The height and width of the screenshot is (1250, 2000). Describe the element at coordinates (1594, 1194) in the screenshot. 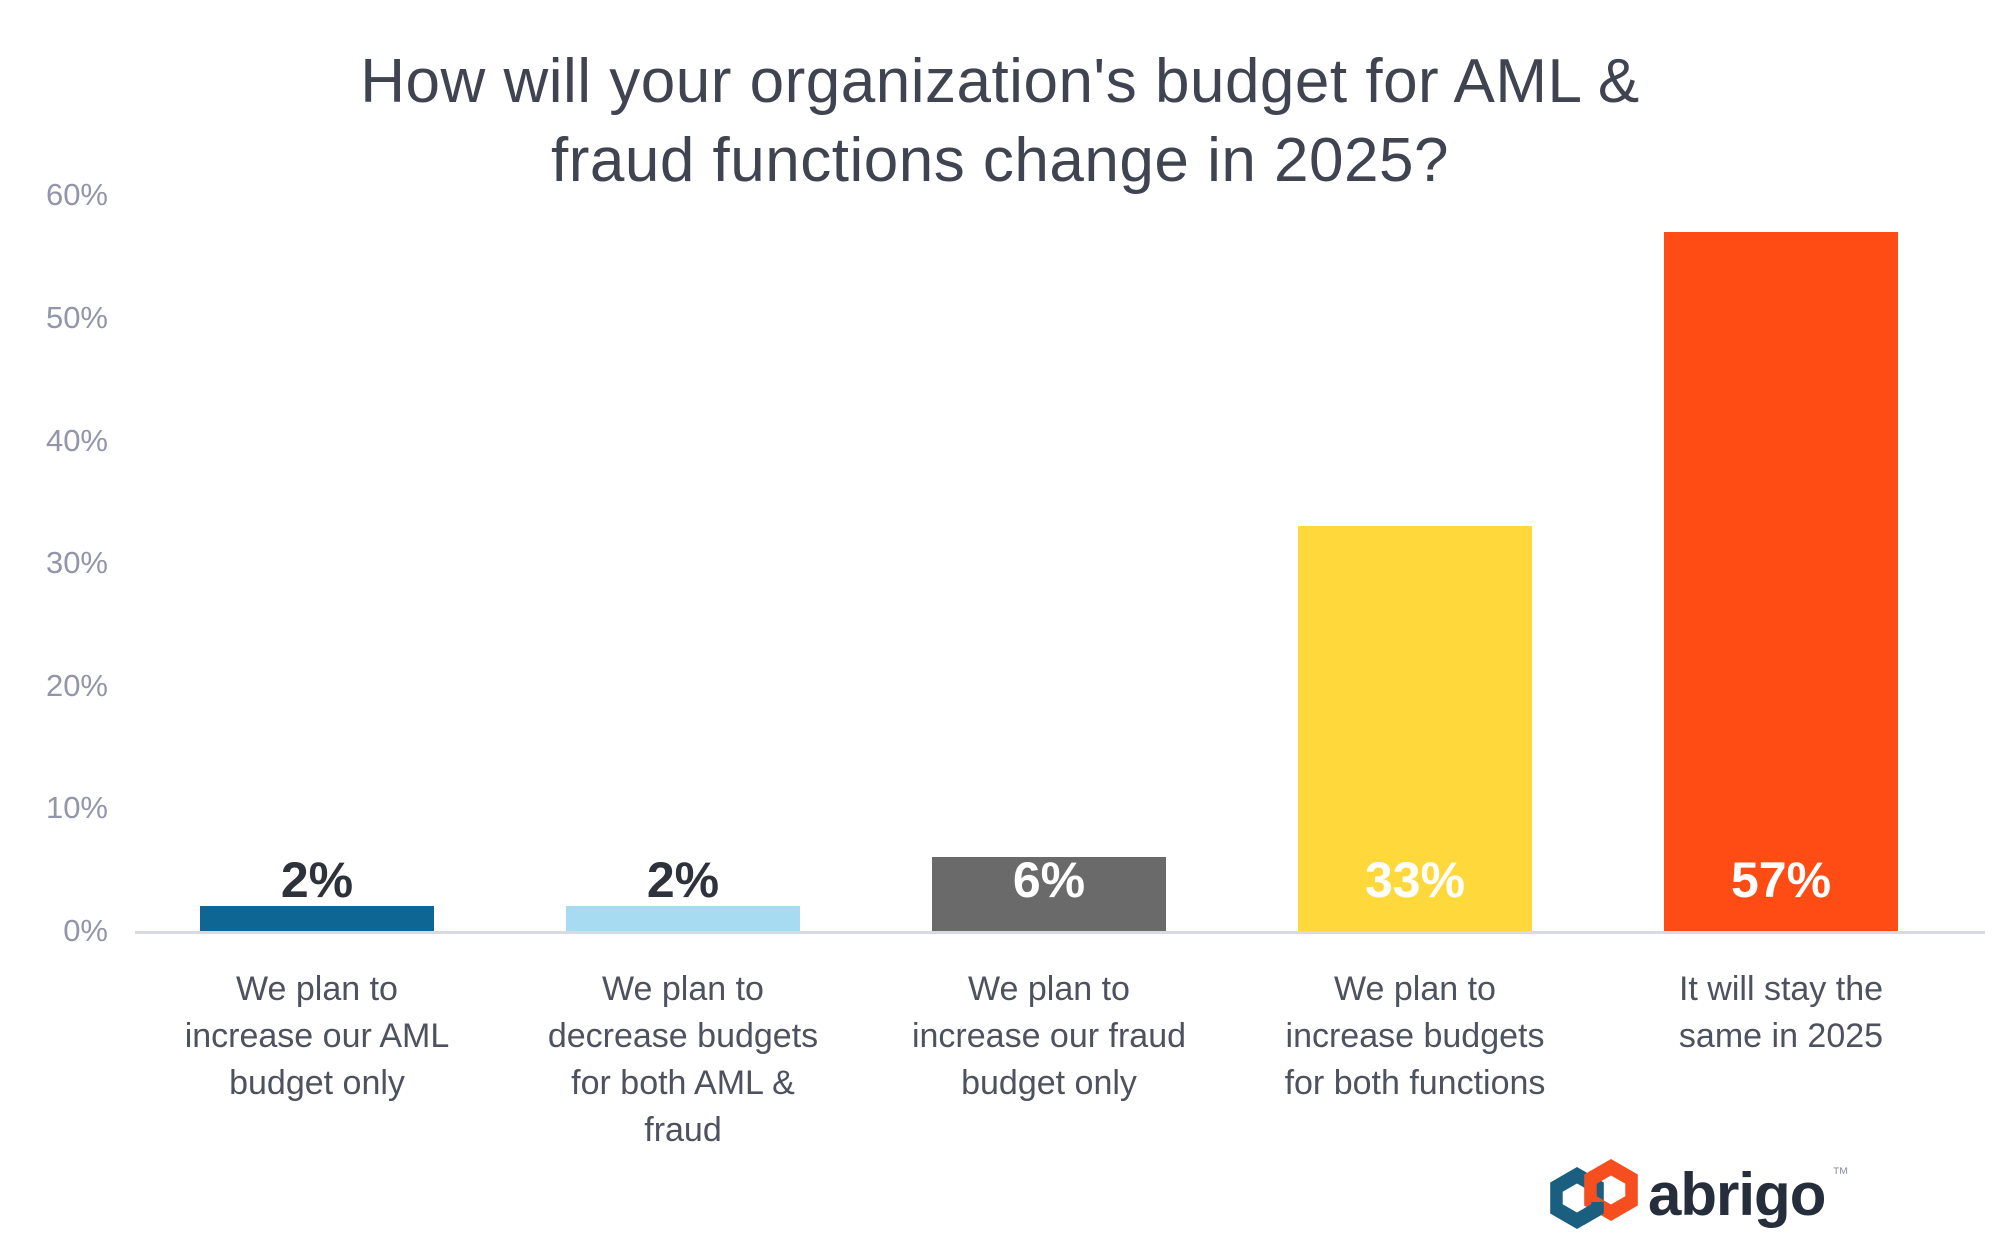

I see `abrigo-hexagons-icon` at that location.